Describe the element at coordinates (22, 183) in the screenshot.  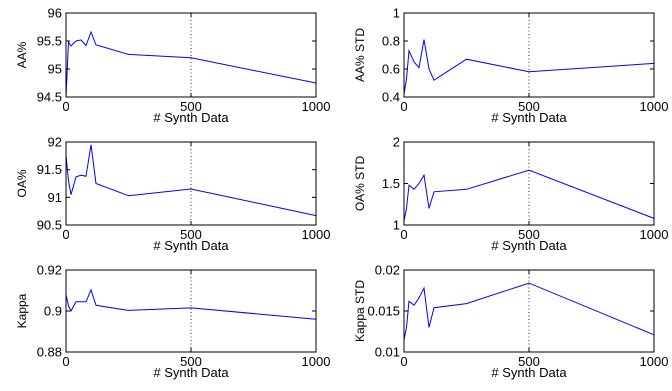
I see `y-axis-label: OA%` at that location.